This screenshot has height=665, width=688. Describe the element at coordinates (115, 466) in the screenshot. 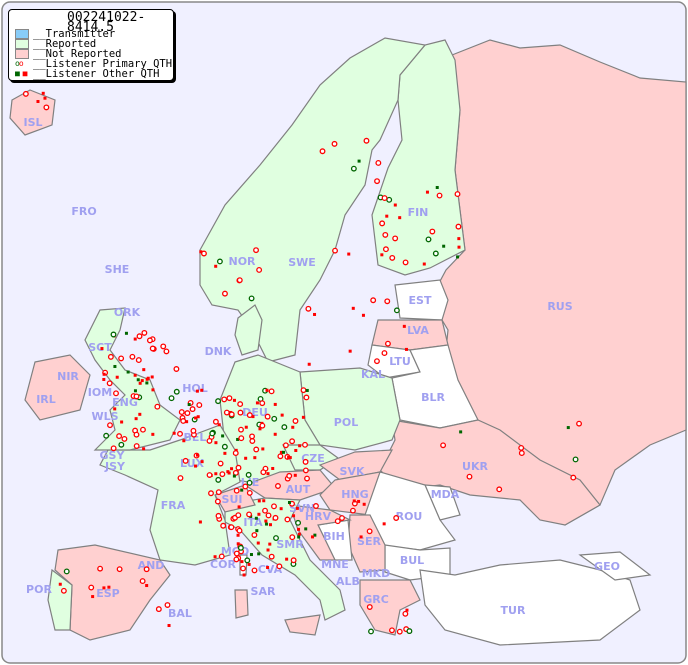

I see `country-label-jsy: JSY` at that location.